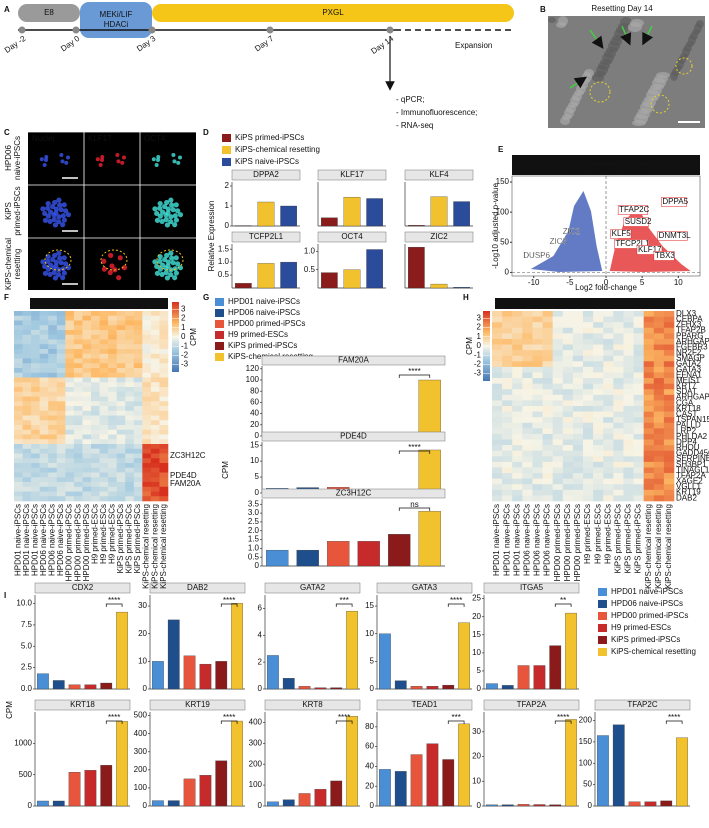 The width and height of the screenshot is (709, 828). What do you see at coordinates (219, 324) in the screenshot?
I see `legend-swatch` at bounding box center [219, 324].